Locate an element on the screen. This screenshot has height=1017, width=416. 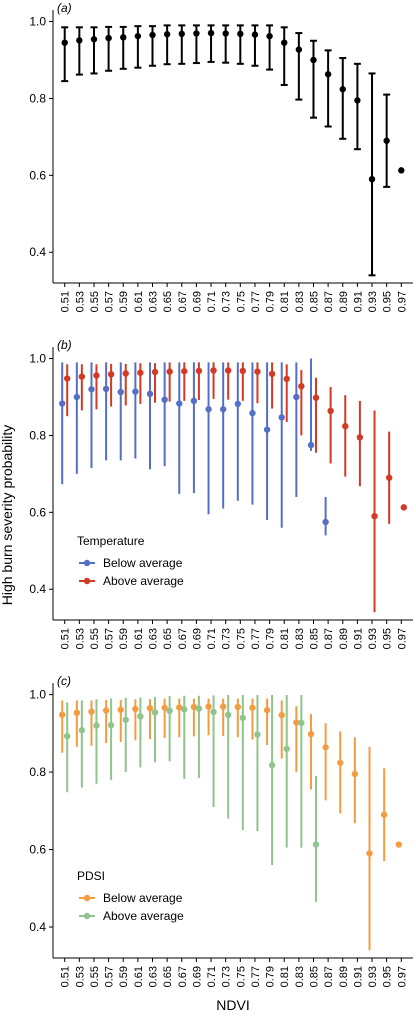
panel-label: (a) is located at coordinates (64, 8).